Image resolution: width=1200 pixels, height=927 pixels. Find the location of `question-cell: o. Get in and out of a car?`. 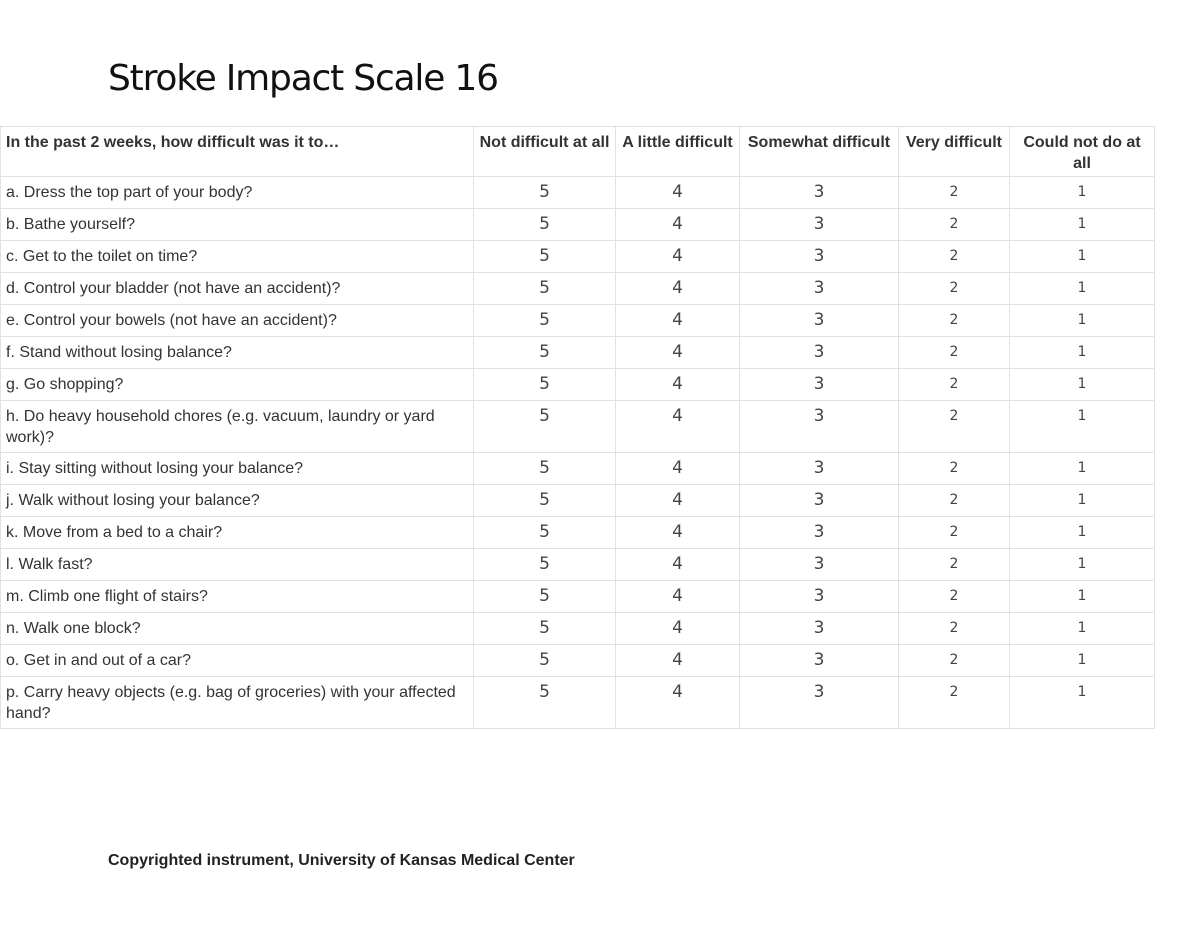

question-cell: o. Get in and out of a car? is located at coordinates (237, 660).